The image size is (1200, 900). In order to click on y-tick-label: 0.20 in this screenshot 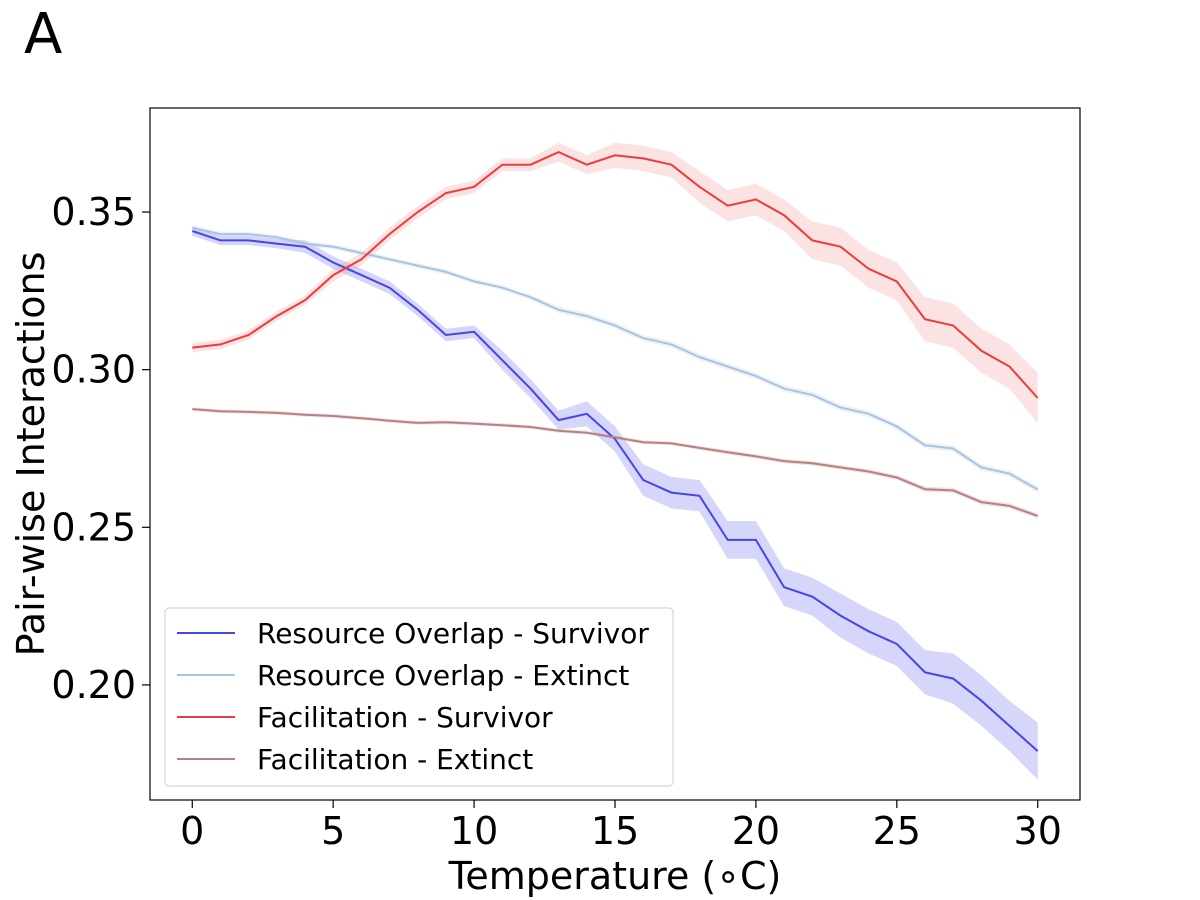, I will do `click(93, 685)`.